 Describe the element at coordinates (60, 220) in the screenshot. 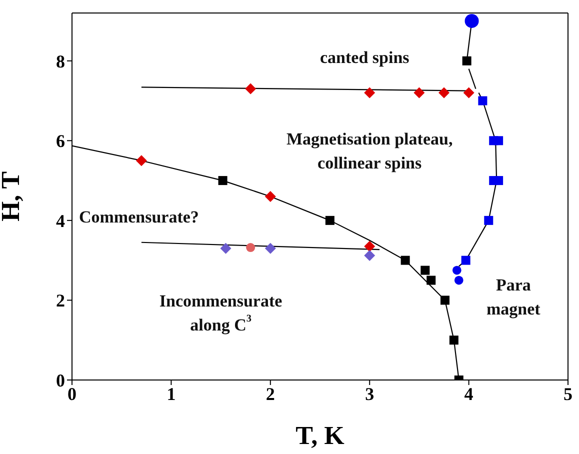

I see `y-tick-label: 4` at that location.